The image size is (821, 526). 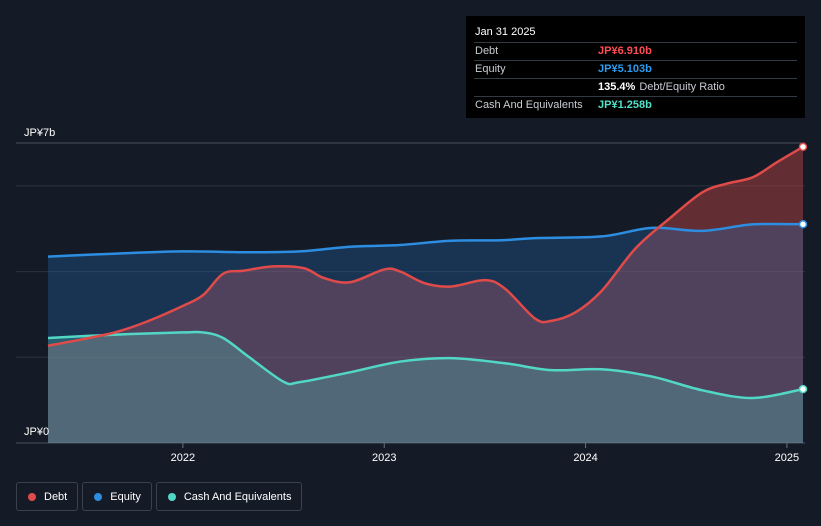 What do you see at coordinates (425, 365) in the screenshot?
I see `line-cash-and-equivalents` at bounding box center [425, 365].